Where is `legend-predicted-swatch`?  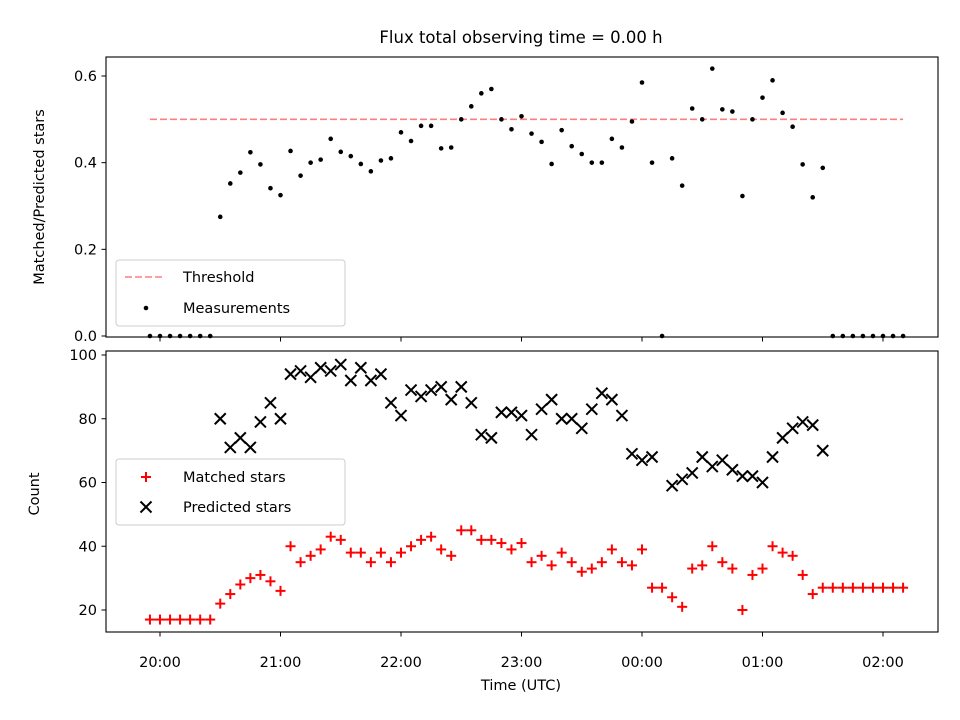
legend-predicted-swatch is located at coordinates (146, 507).